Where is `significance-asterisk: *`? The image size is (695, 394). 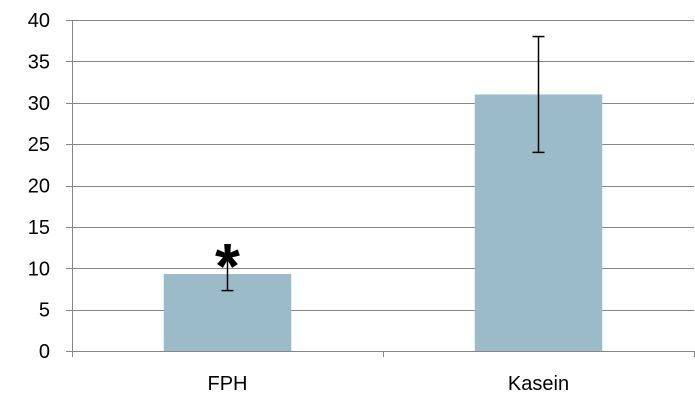
significance-asterisk: * is located at coordinates (227, 266).